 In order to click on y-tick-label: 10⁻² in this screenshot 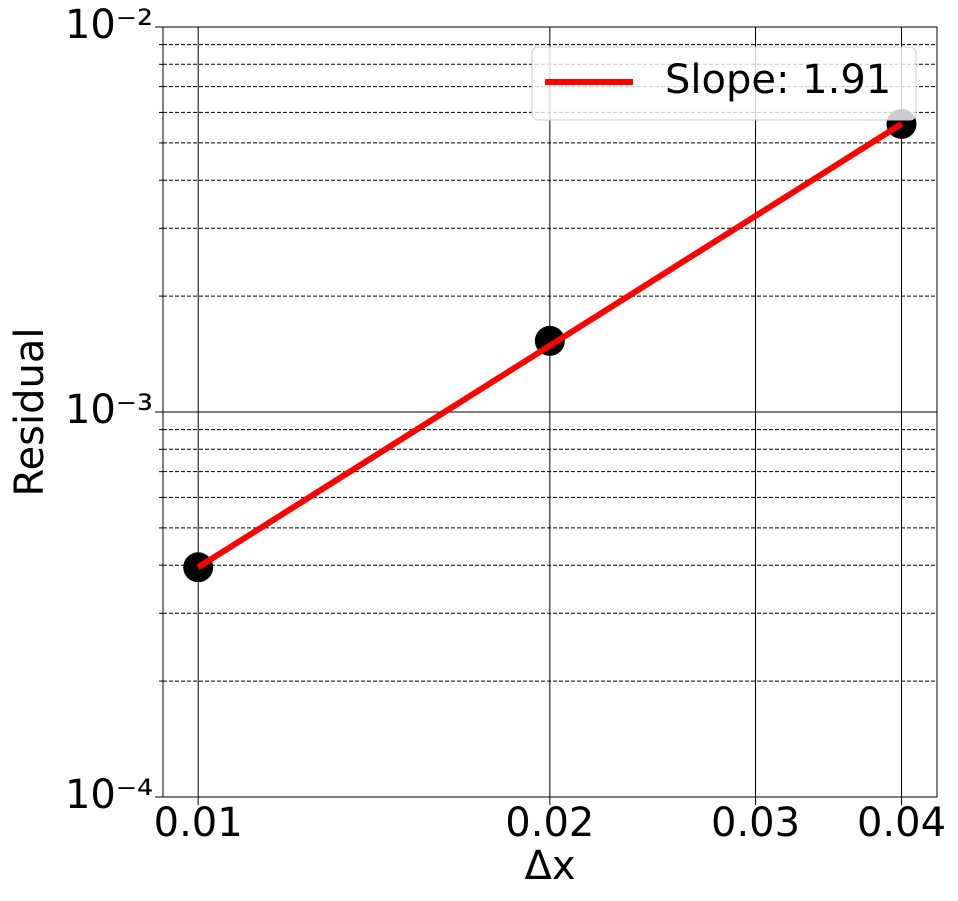, I will do `click(109, 25)`.